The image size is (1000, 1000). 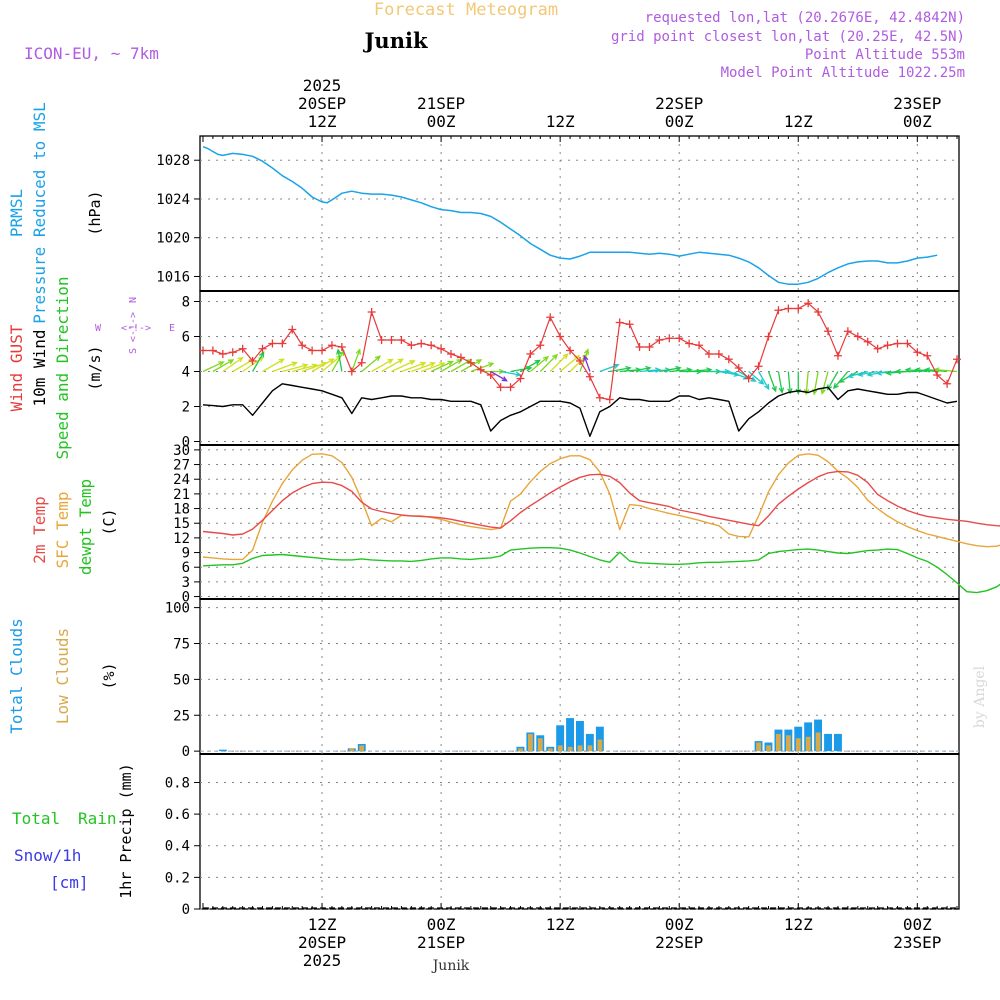 What do you see at coordinates (679, 942) in the screenshot?
I see `time-tick-label-bottom: 22SEP` at bounding box center [679, 942].